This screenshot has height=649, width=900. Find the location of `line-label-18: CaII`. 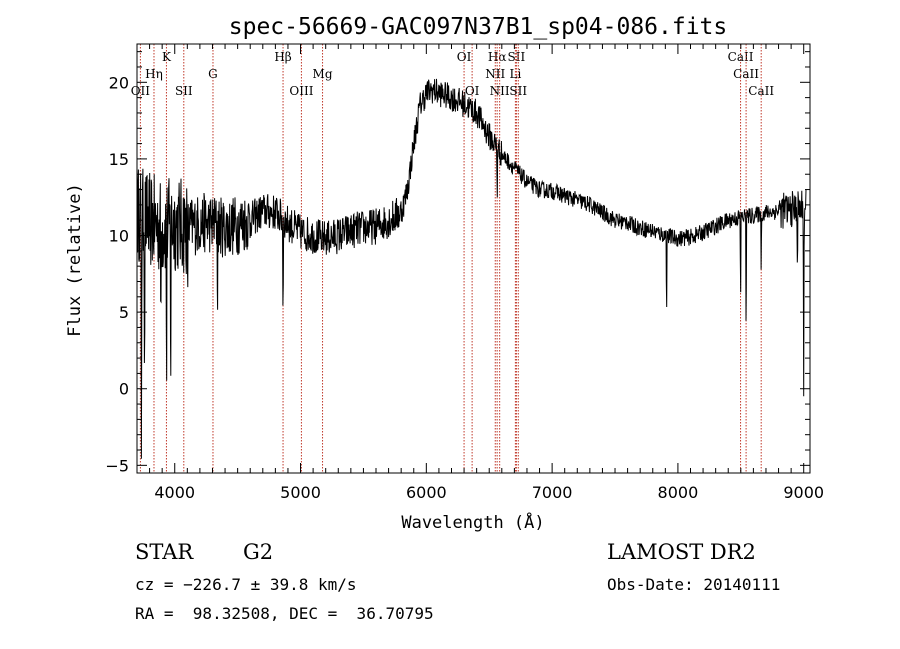

line-label-18: CaII is located at coordinates (761, 91).